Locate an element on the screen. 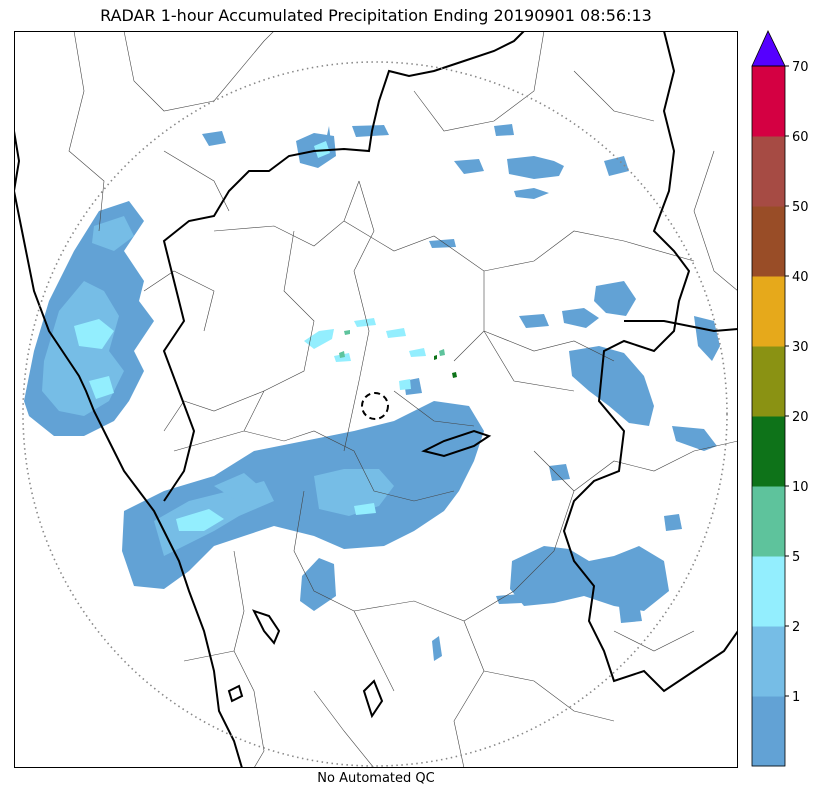 Image resolution: width=825 pixels, height=797 pixels. colorbar-label: 40 is located at coordinates (800, 277).